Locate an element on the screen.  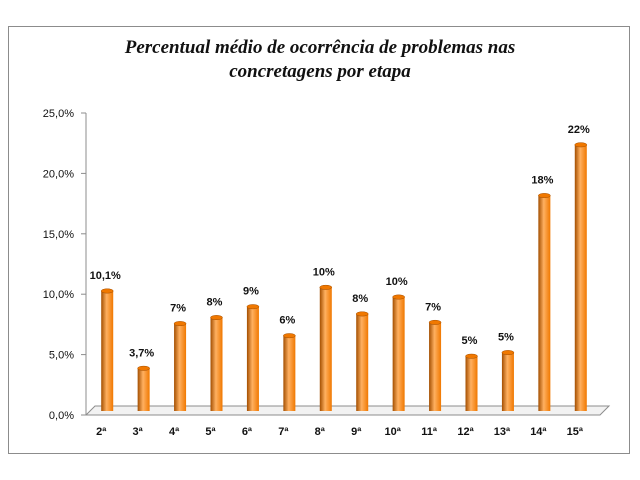
y-tick-label: 5,0% is located at coordinates (61, 356).